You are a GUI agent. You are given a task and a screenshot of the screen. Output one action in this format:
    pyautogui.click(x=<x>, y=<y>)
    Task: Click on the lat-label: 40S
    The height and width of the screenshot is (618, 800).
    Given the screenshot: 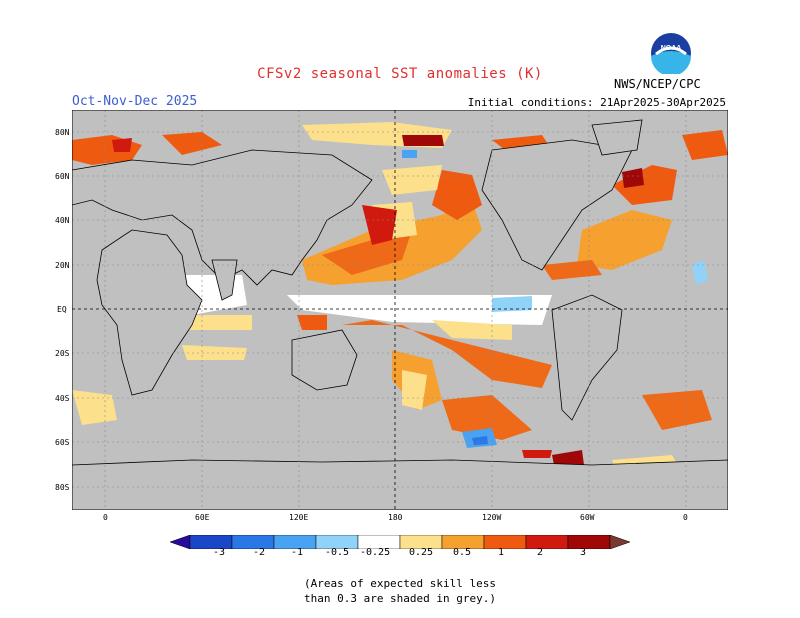 What is the action you would take?
    pyautogui.click(x=62, y=398)
    